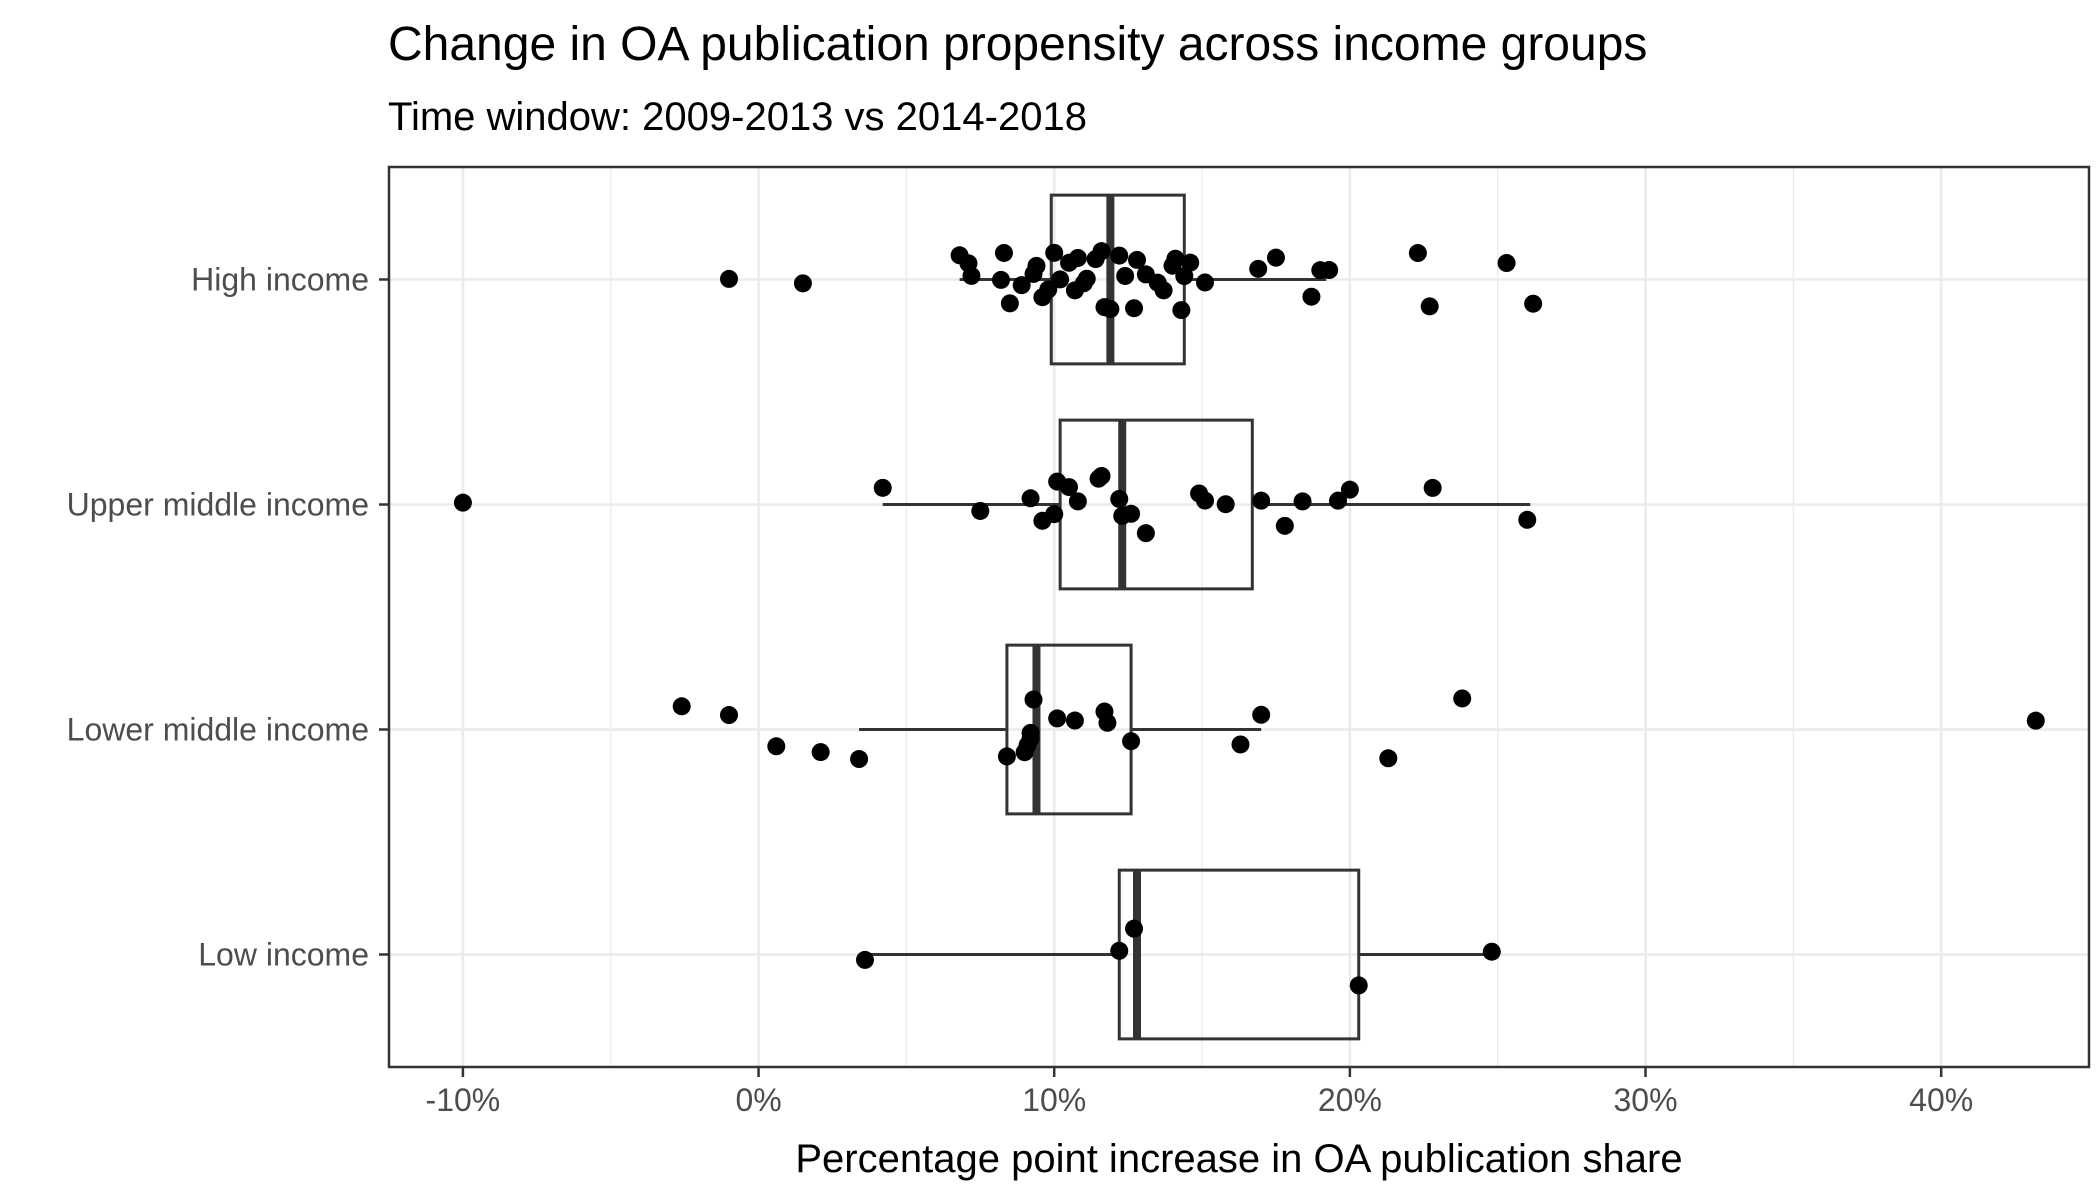 The width and height of the screenshot is (2100, 1200). Describe the element at coordinates (218, 505) in the screenshot. I see `y-tick-label-upper-middle-income: Upper middle income` at that location.